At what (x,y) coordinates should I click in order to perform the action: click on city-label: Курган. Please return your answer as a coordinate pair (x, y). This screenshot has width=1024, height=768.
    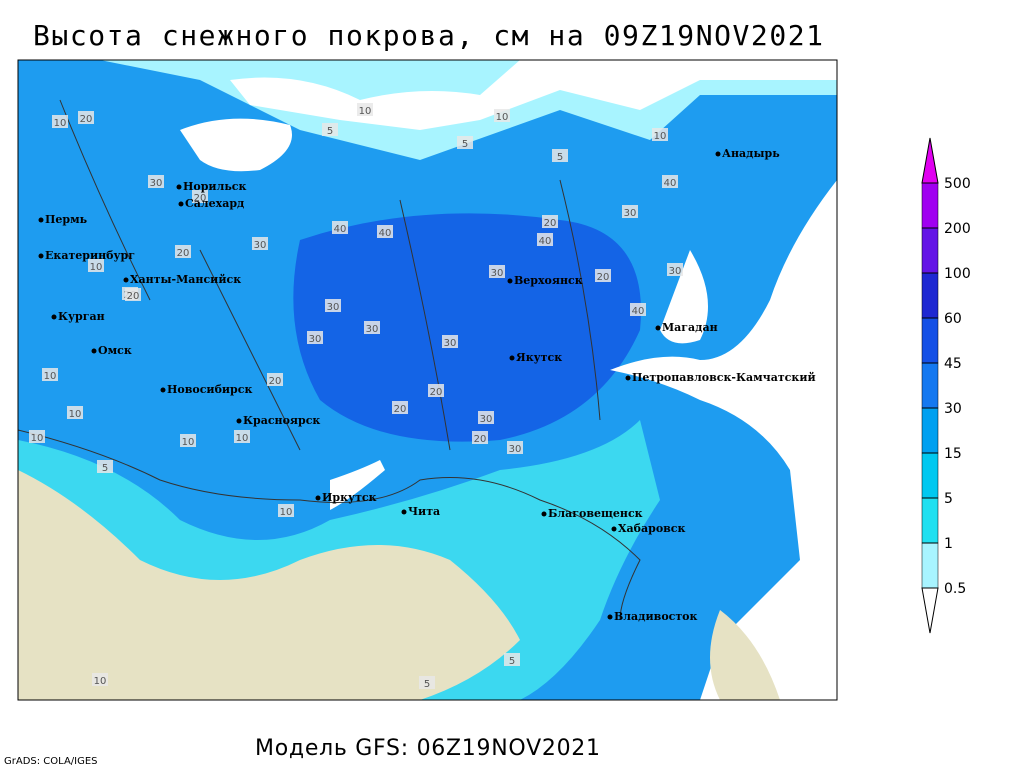
    Looking at the image, I should click on (81, 316).